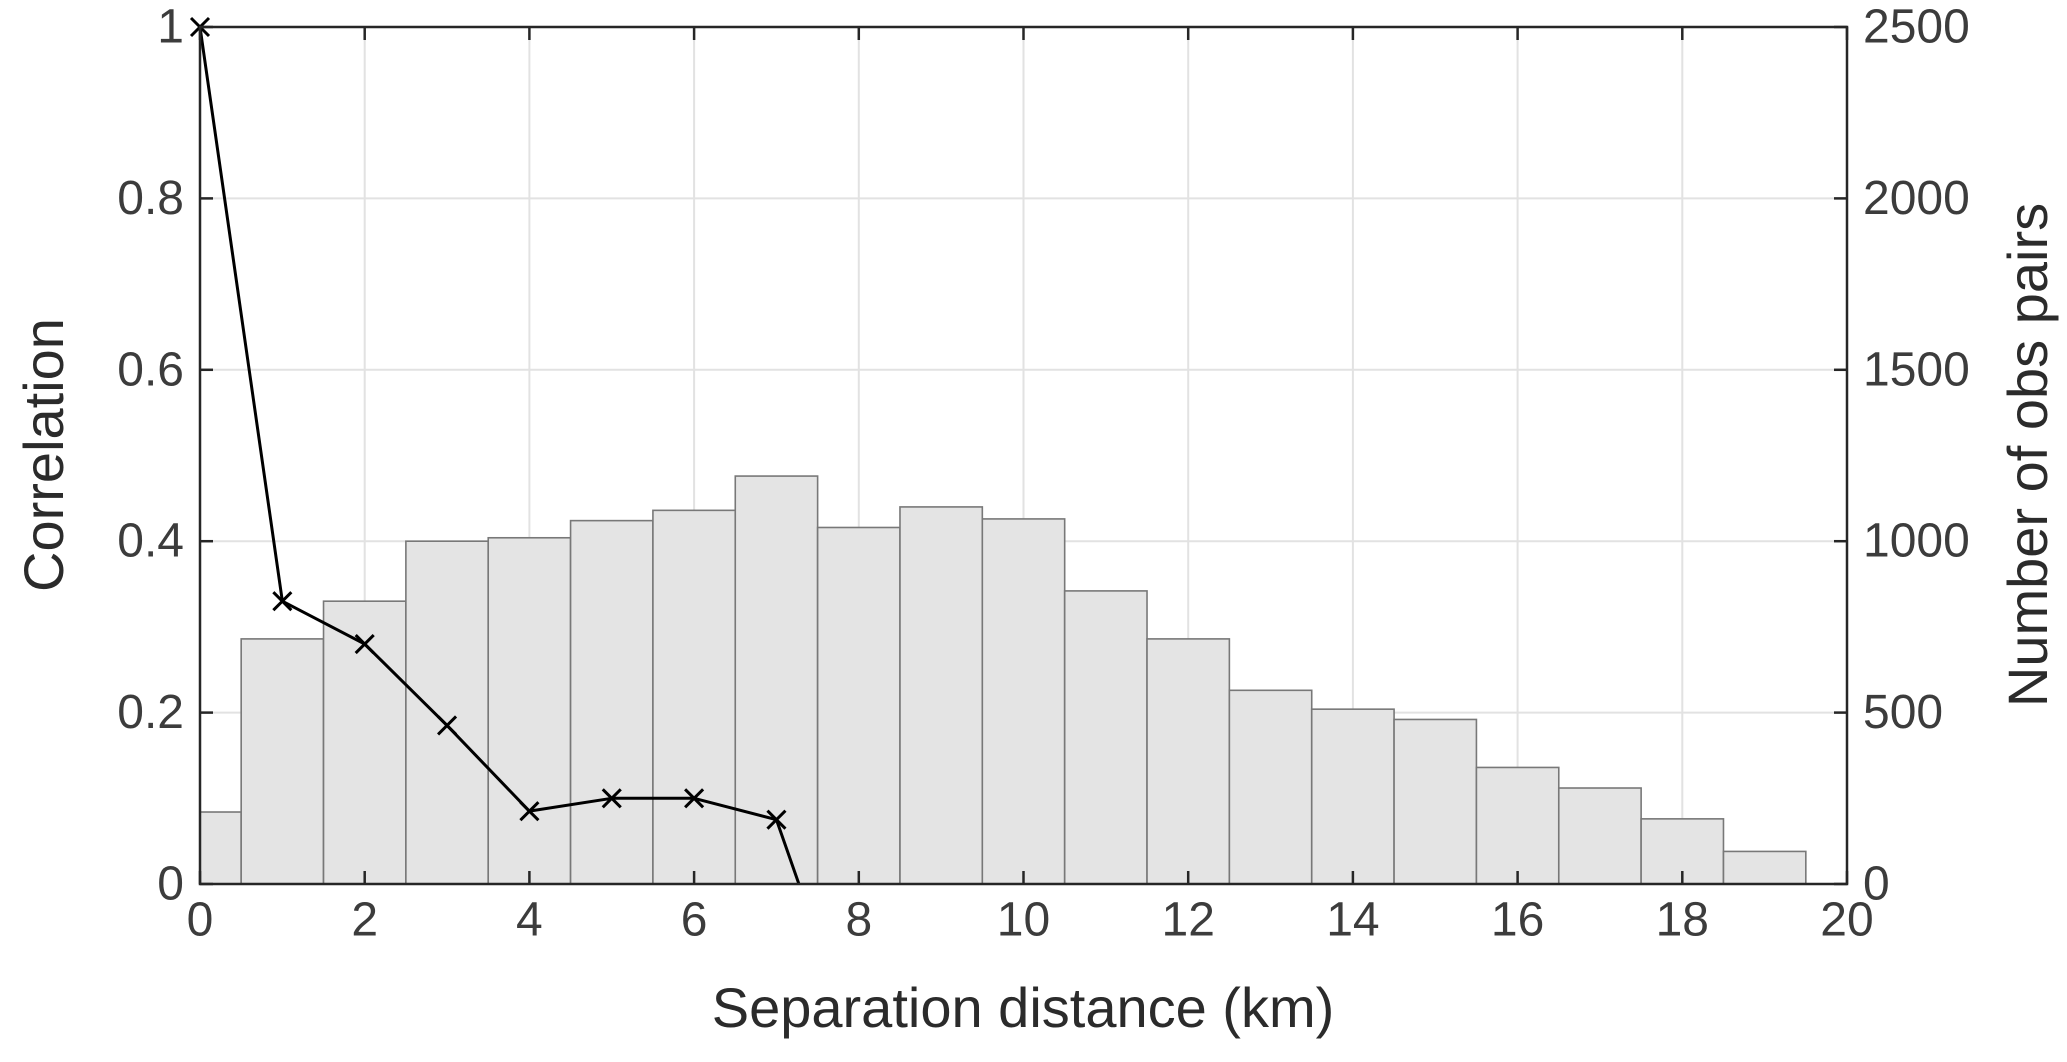 This screenshot has width=2067, height=1062. Describe the element at coordinates (1517, 920) in the screenshot. I see `x-tick-label: 16` at that location.